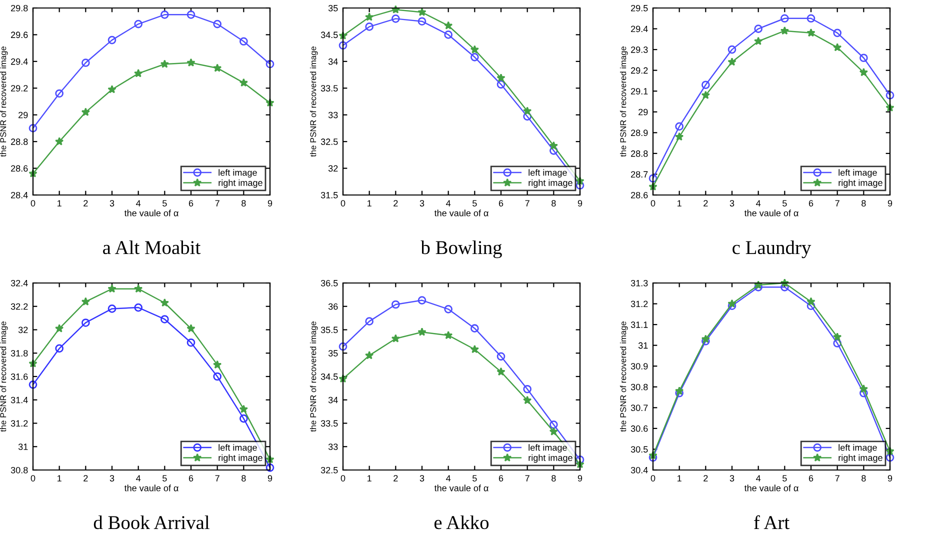 Image resolution: width=931 pixels, height=535 pixels. Describe the element at coordinates (772, 522) in the screenshot. I see `text: f Art` at that location.